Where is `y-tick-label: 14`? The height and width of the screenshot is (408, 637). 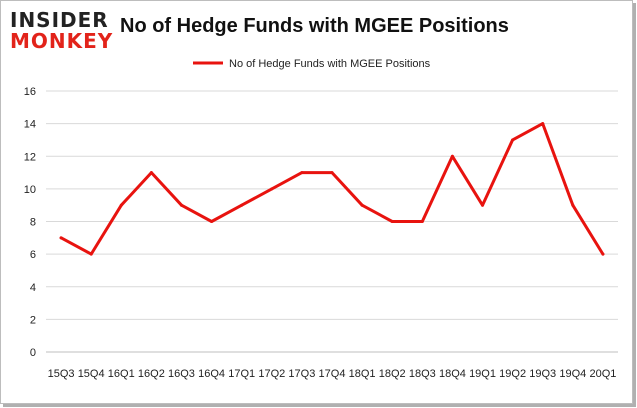 y-tick-label: 14 is located at coordinates (30, 125).